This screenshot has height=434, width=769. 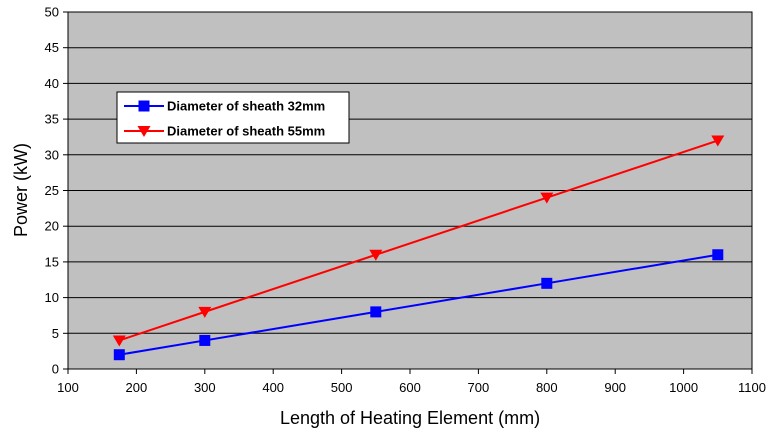 I want to click on x-axis-ticks: 100 200 300 400 500 600 700 800 900 1000 1100, so click(x=411, y=382).